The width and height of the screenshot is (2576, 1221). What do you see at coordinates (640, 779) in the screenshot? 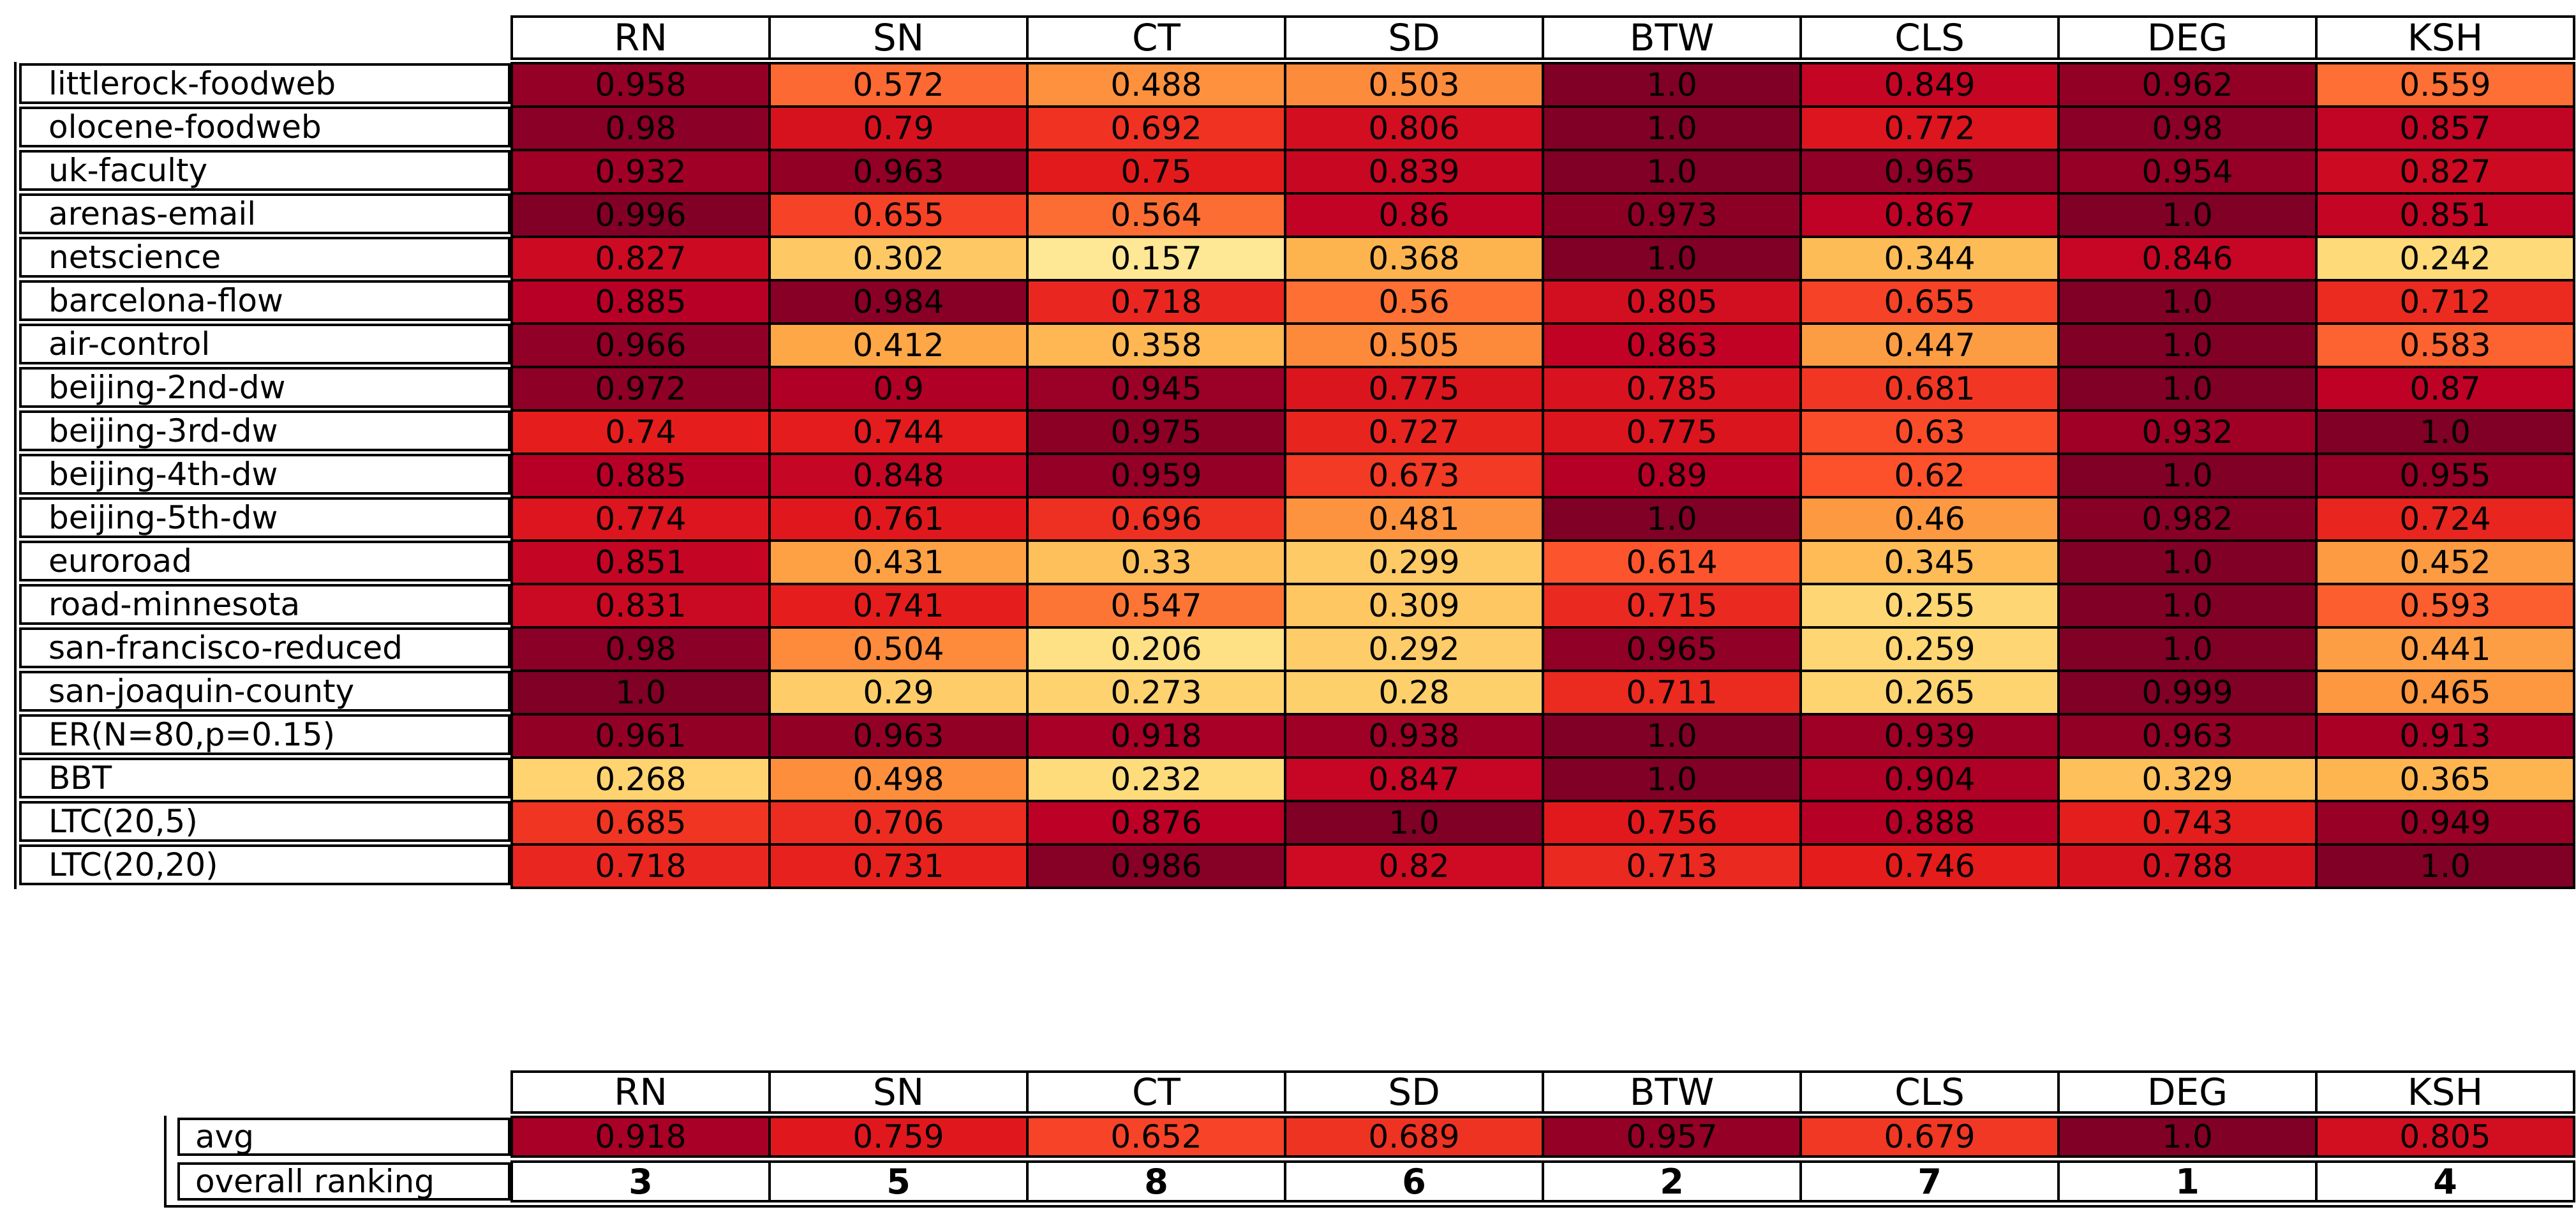
I see `heatmap-cell: 0.268` at bounding box center [640, 779].